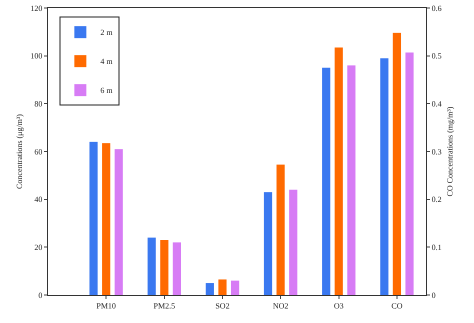  I want to click on y-tick-label: 120, so click(36, 8).